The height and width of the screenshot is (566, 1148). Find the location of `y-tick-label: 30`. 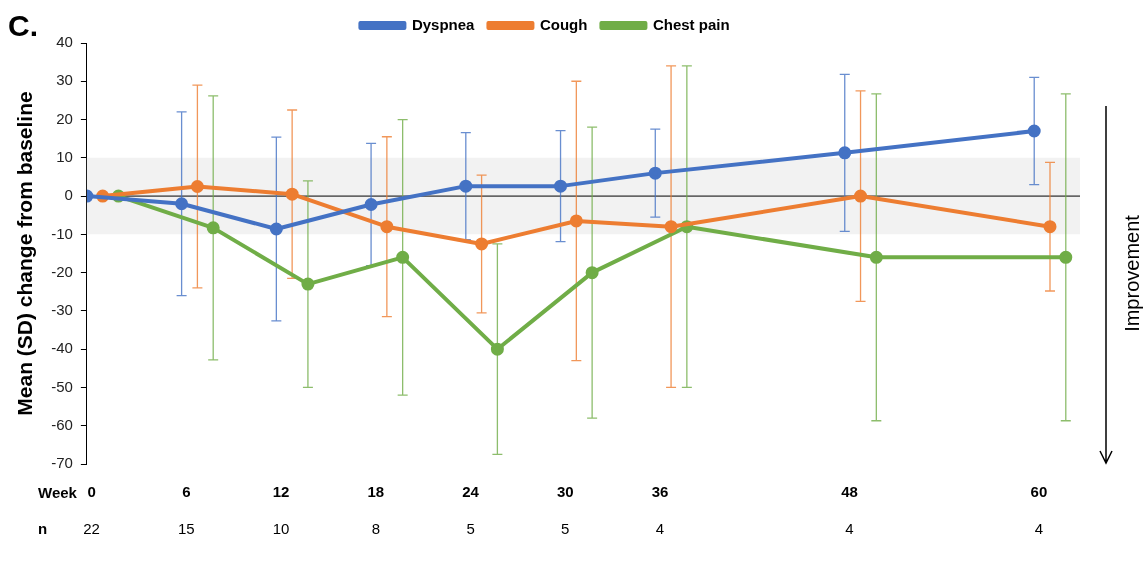

y-tick-label: 30 is located at coordinates (64, 80).